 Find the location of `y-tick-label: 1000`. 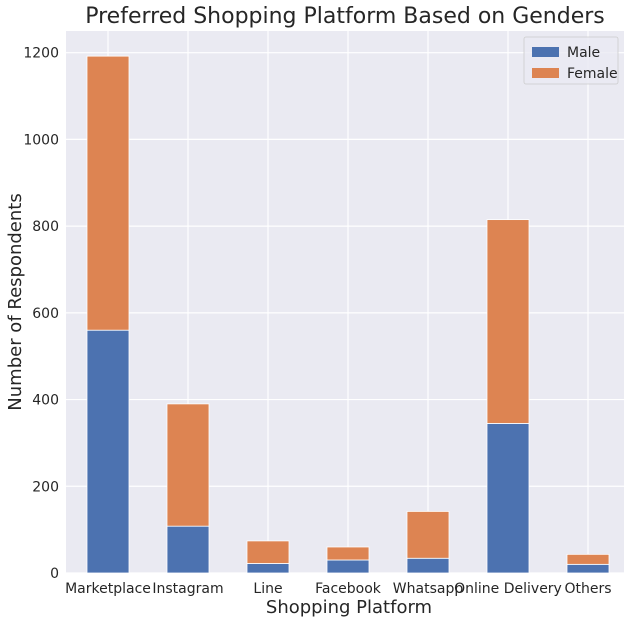

y-tick-label: 1000 is located at coordinates (41, 140).